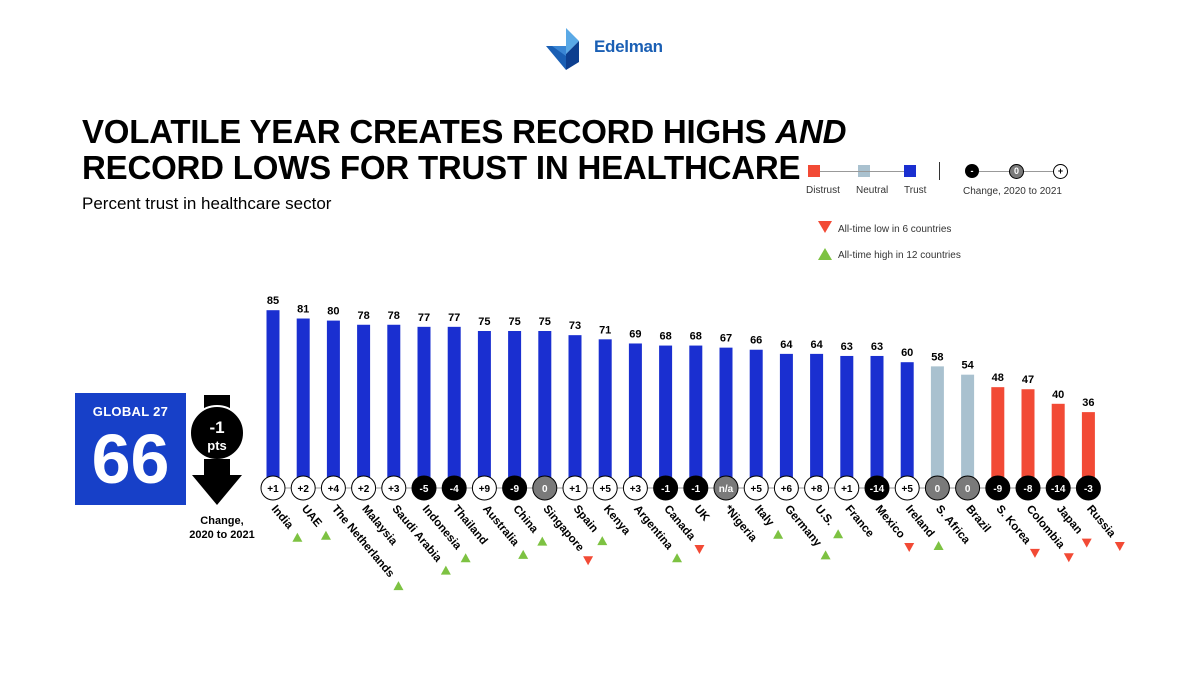  What do you see at coordinates (222, 528) in the screenshot?
I see `global-change-caption: Change, 2020 to 2021` at bounding box center [222, 528].